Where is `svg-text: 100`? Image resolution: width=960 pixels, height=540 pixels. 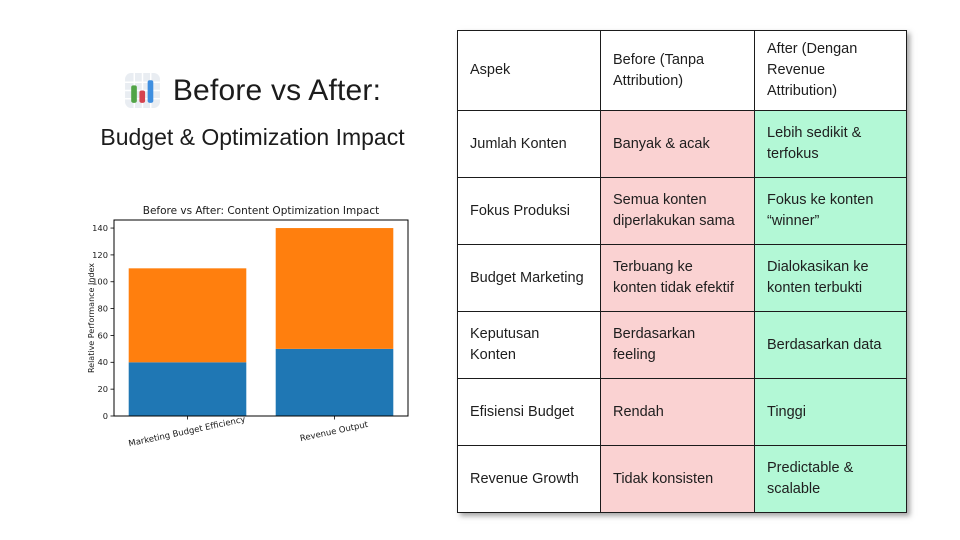
svg-text: 100 is located at coordinates (100, 282).